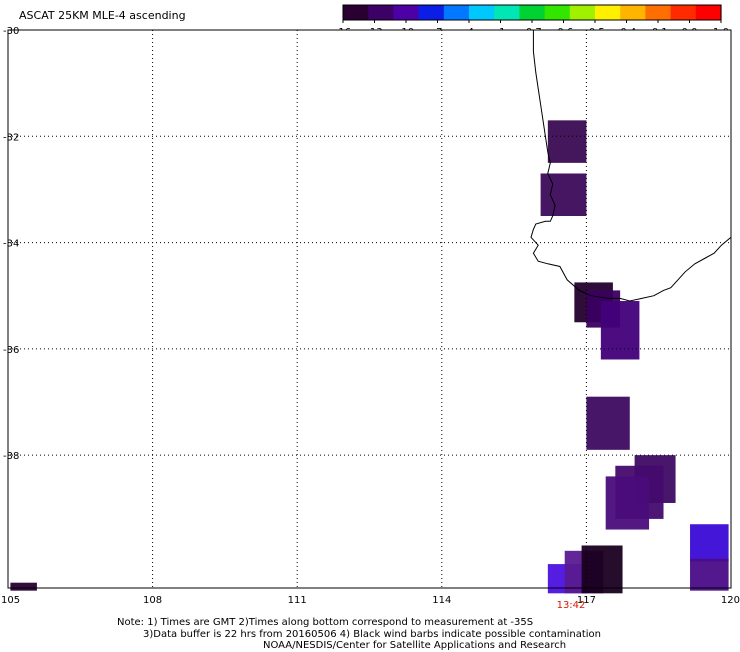  What do you see at coordinates (297, 600) in the screenshot?
I see `lon-tick-label: 111` at bounding box center [297, 600].